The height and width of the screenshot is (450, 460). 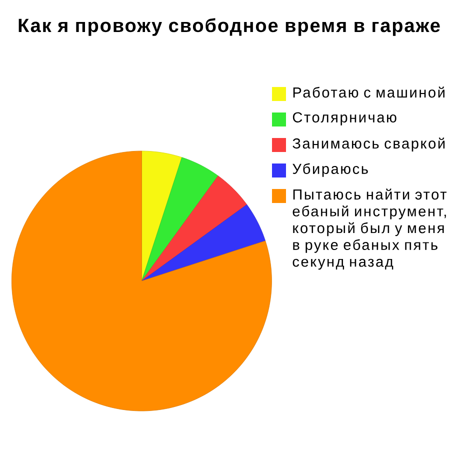 What do you see at coordinates (330, 170) in the screenshot?
I see `legend-label: Убираюсь` at bounding box center [330, 170].